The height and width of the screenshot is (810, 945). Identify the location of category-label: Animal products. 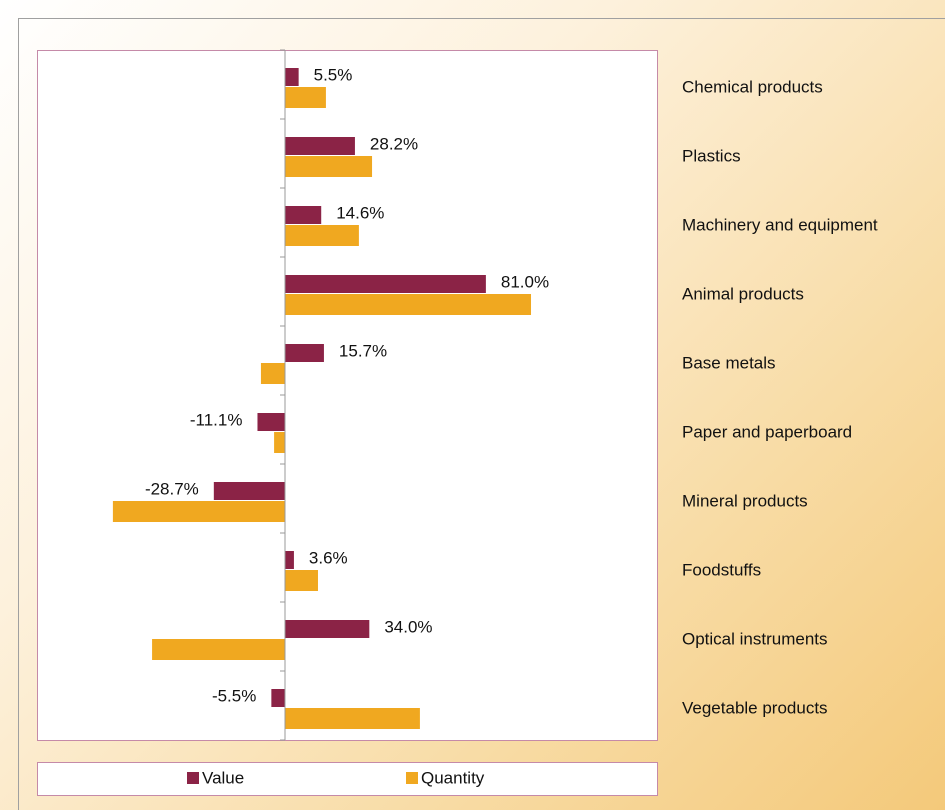
(743, 293).